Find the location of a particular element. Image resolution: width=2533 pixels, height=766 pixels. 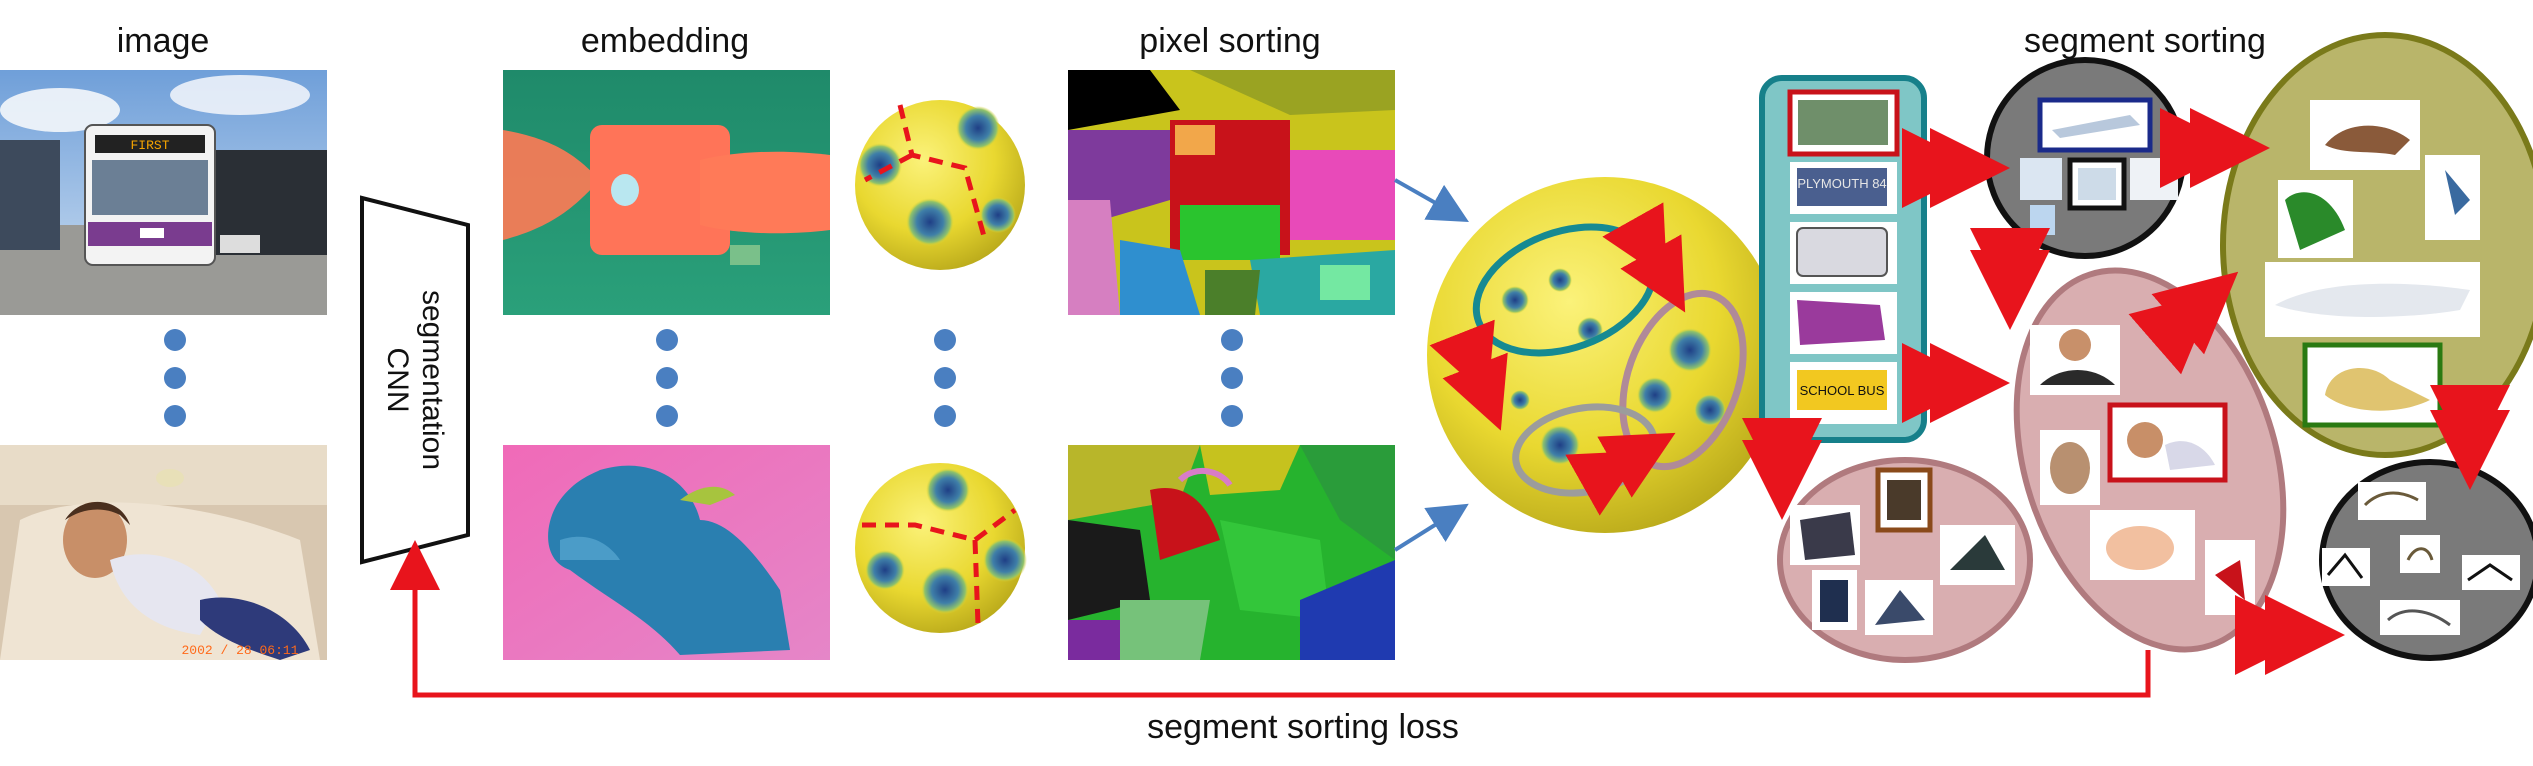

cluster-objects is located at coordinates (1905, 560).